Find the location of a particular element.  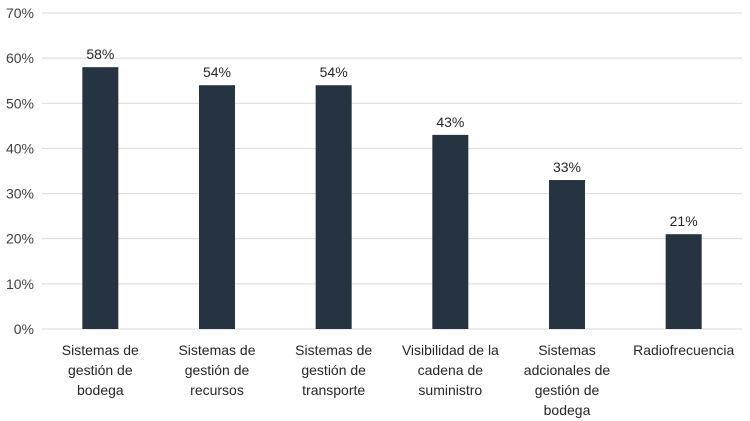

x-tick-label-line: Sistemas is located at coordinates (567, 350).